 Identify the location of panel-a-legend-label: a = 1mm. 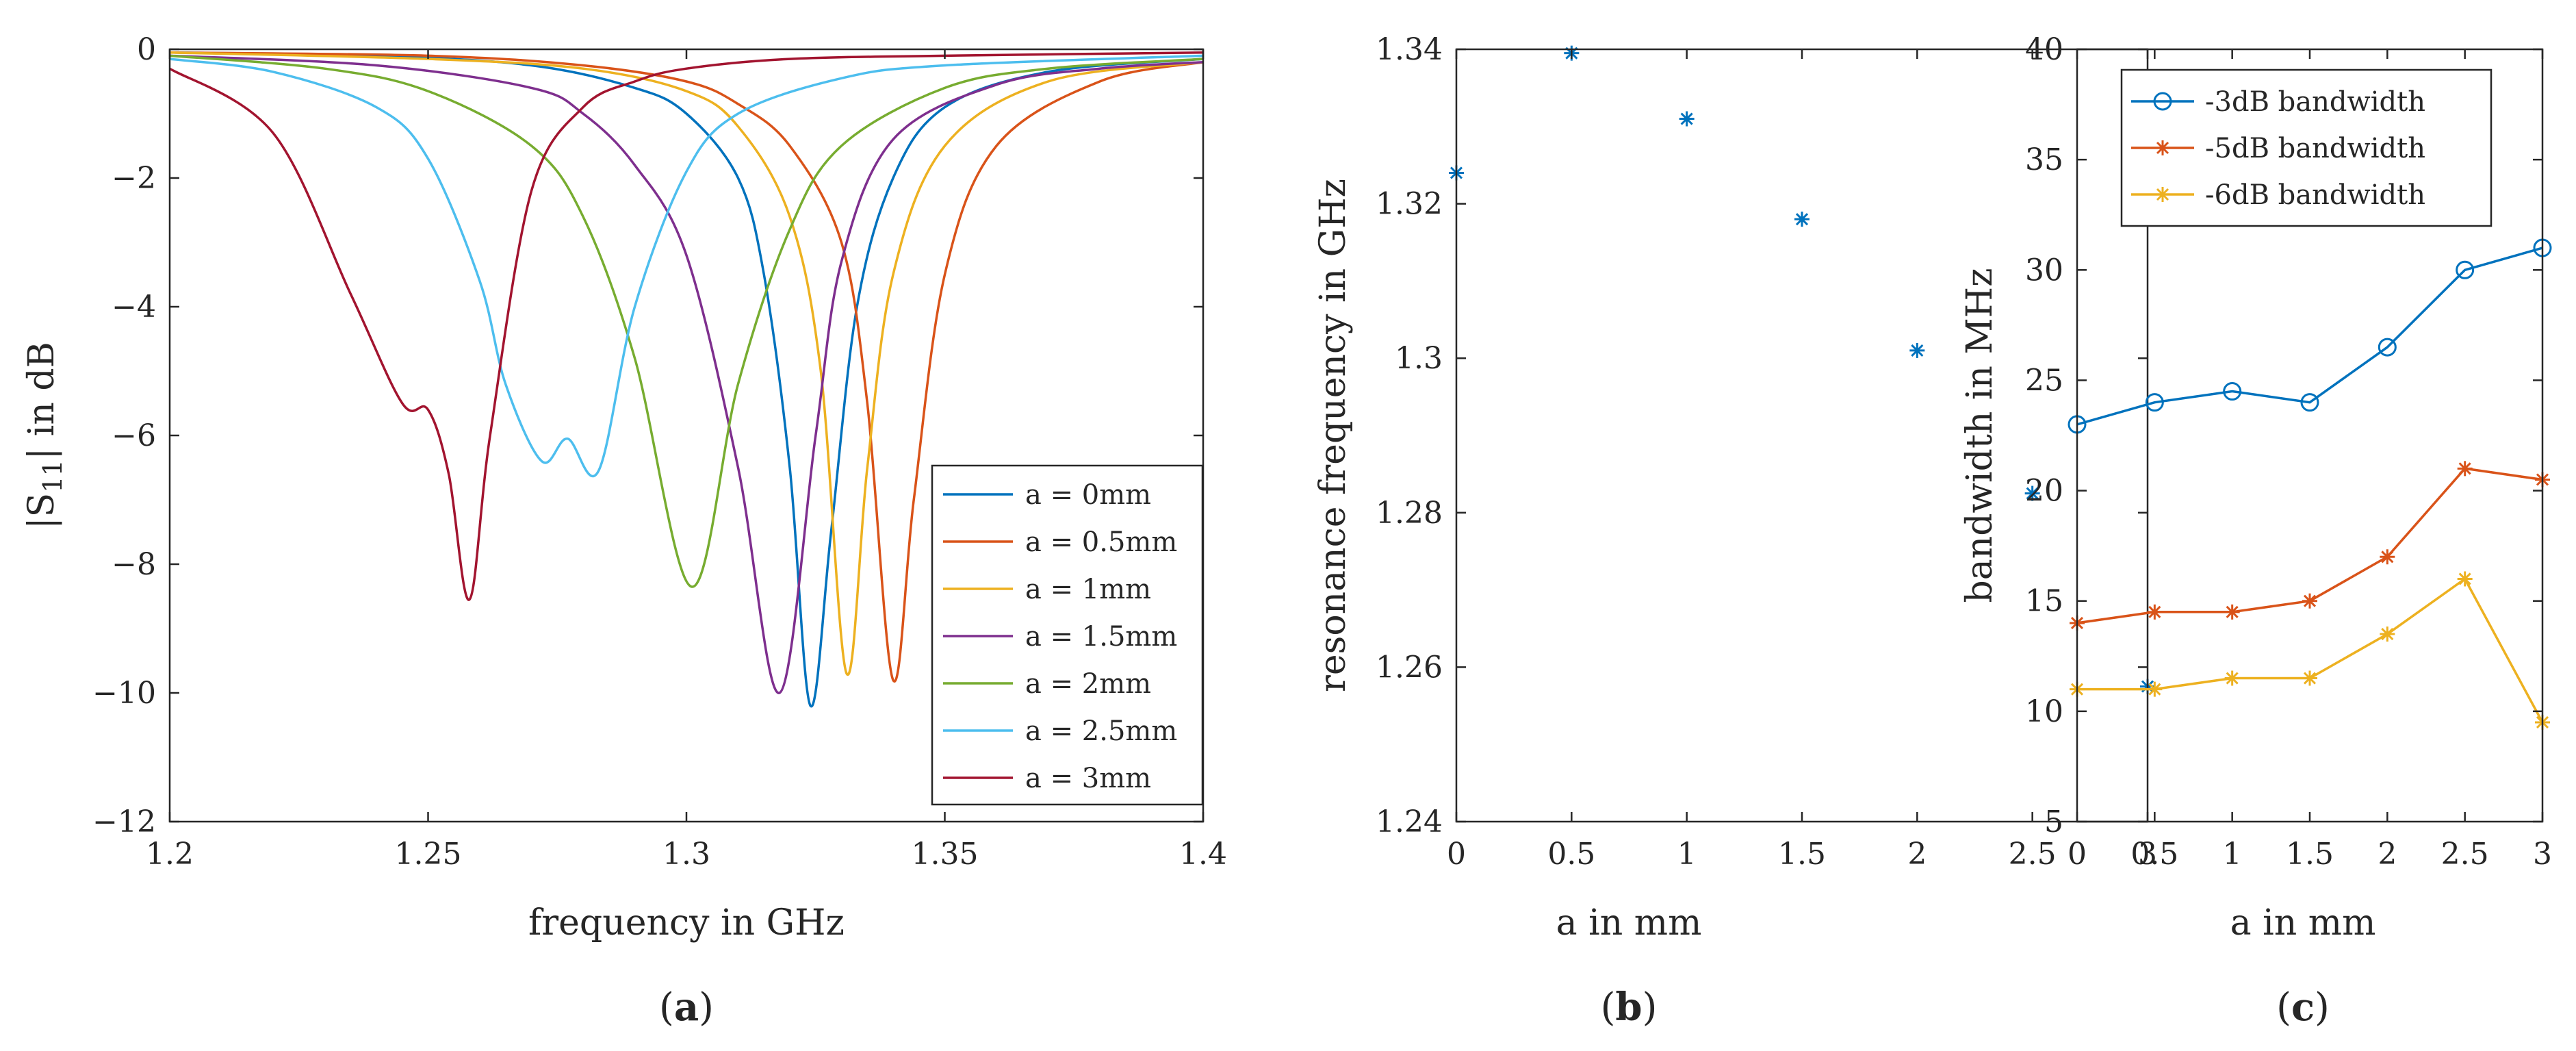
(1088, 589).